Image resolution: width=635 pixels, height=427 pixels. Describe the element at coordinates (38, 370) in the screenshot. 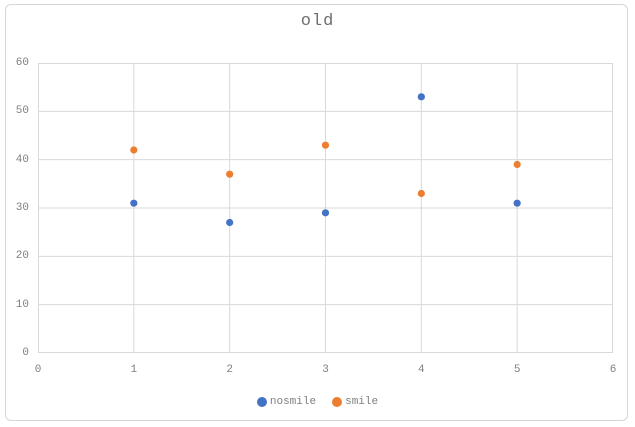

I see `x-tick-label-0: 0` at that location.